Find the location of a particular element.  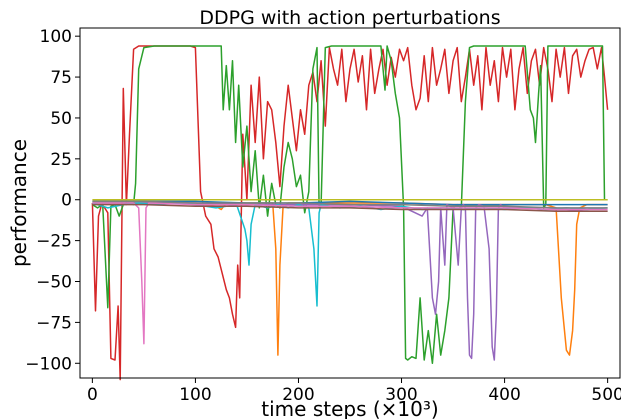

chart-title: DDPG with action perturbations is located at coordinates (349, 18).